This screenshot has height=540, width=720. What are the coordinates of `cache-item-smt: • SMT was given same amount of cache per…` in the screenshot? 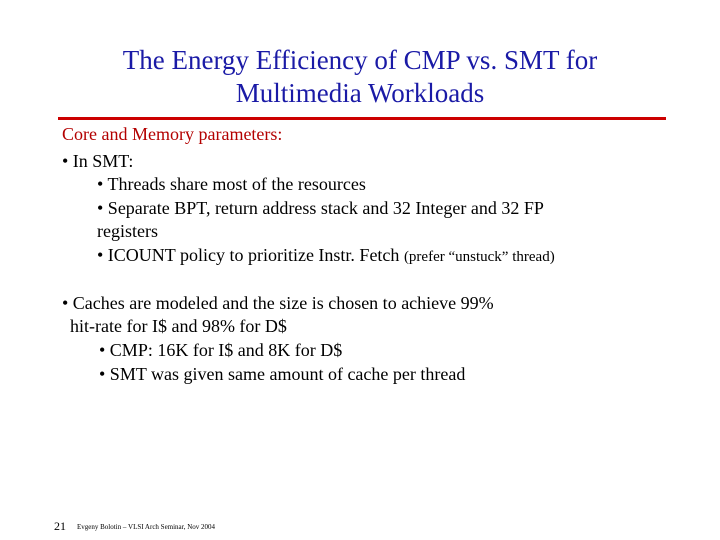 It's located at (282, 374).